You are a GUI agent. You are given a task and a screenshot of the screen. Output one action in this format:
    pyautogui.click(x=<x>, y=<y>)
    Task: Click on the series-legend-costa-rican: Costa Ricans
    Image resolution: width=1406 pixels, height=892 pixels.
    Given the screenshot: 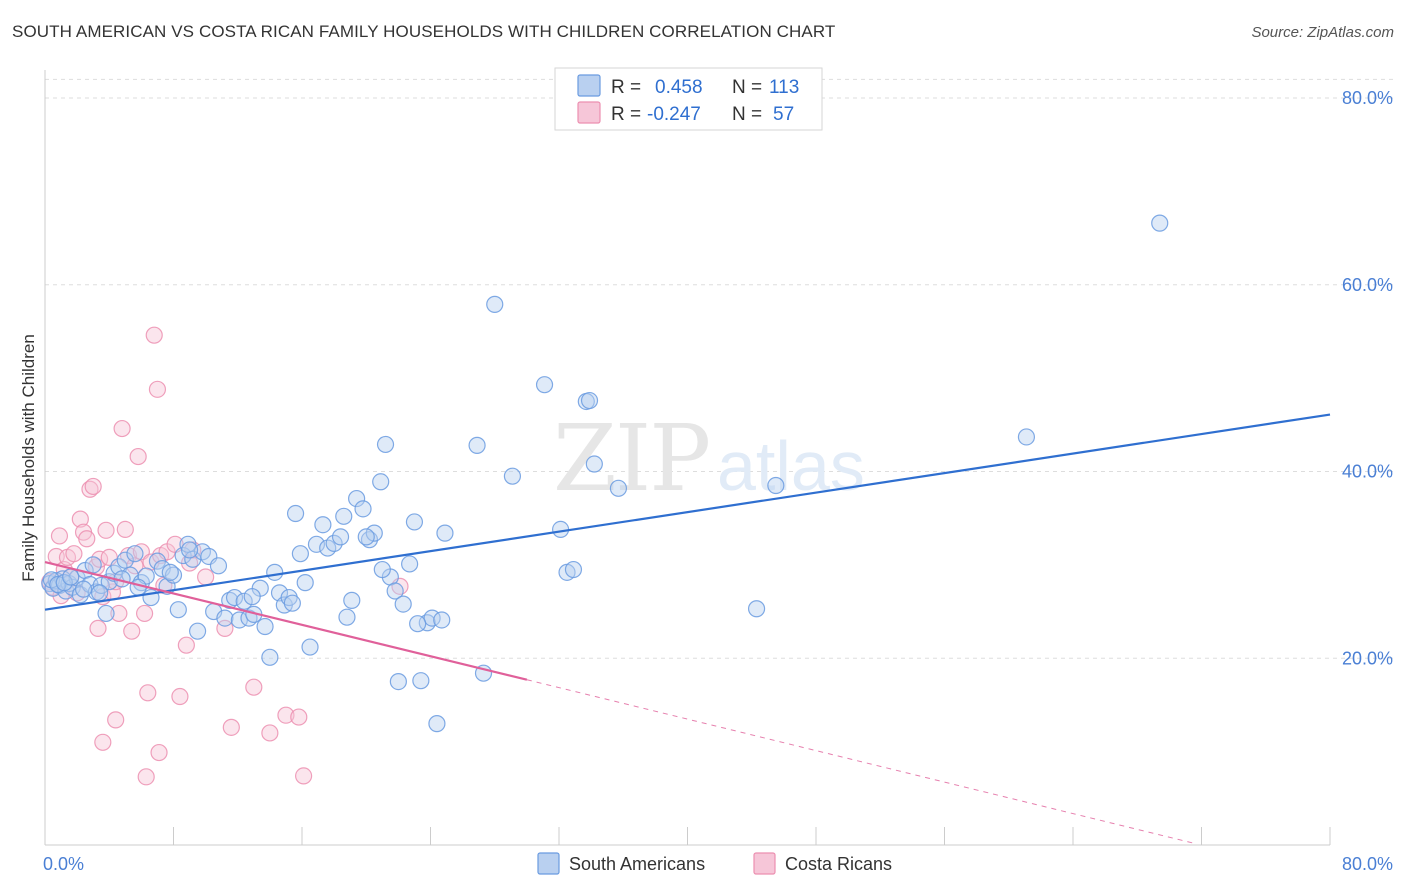 What is the action you would take?
    pyautogui.click(x=838, y=864)
    